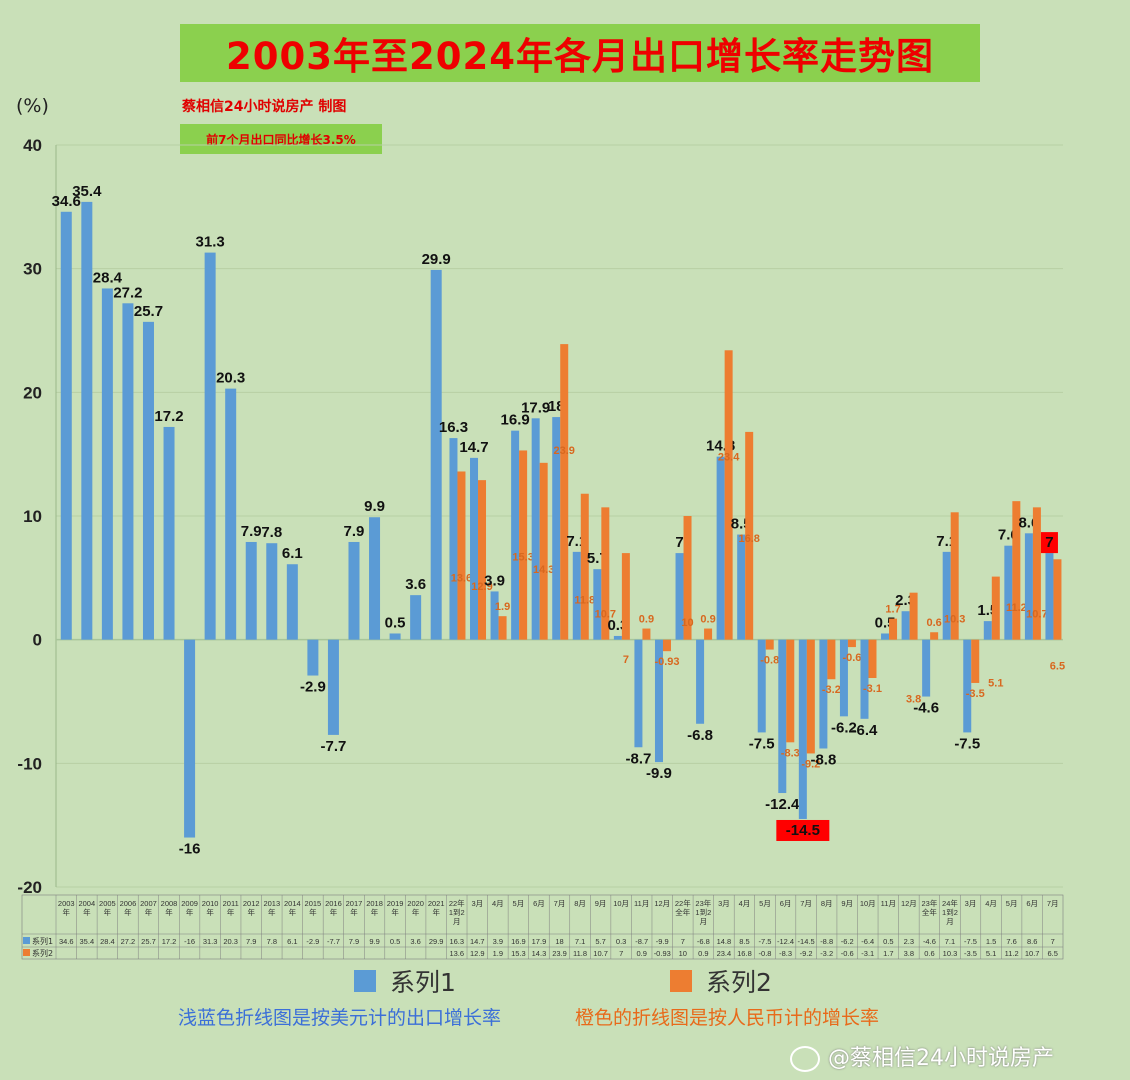  I want to click on table-cell-series-2: 10.3, so click(950, 953).